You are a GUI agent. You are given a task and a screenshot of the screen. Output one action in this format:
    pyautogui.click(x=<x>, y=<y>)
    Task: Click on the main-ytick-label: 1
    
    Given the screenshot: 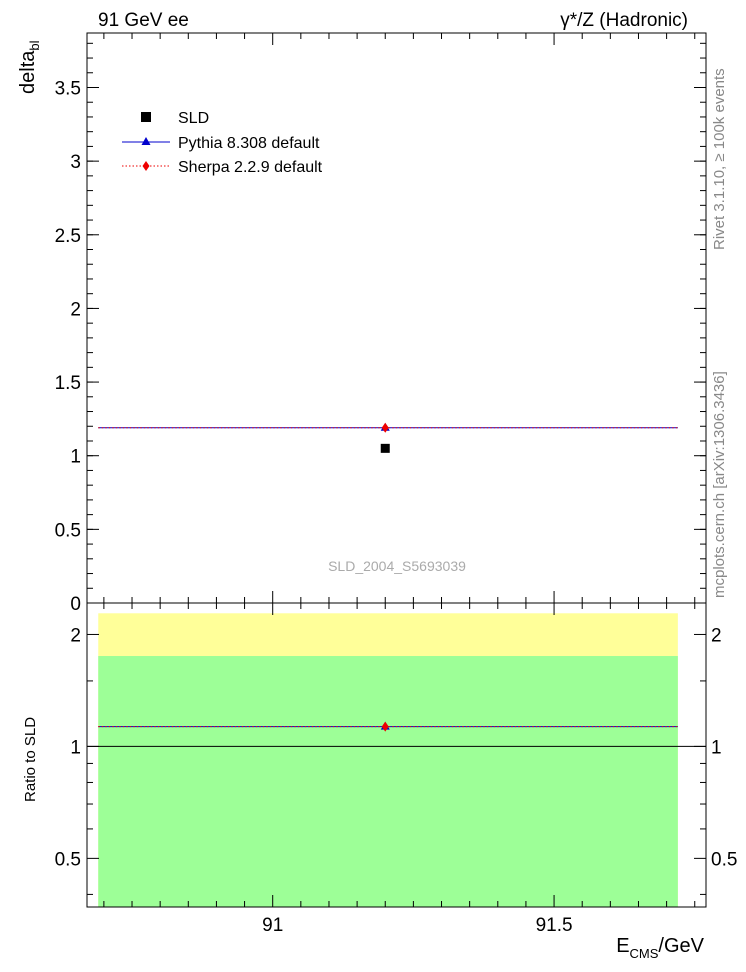 What is the action you would take?
    pyautogui.click(x=75, y=457)
    